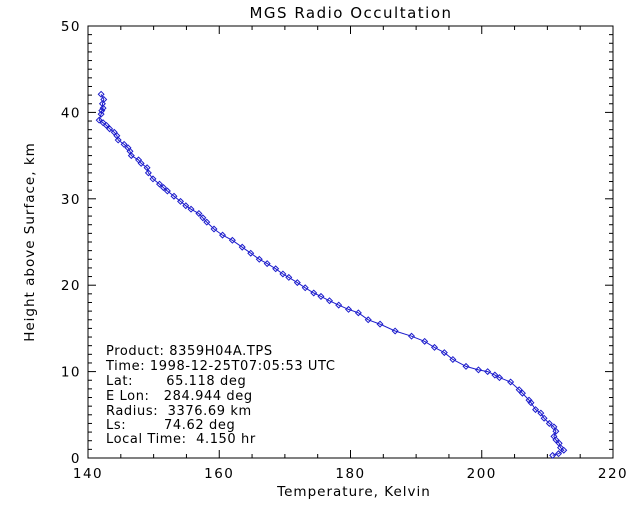 The image size is (640, 512). Describe the element at coordinates (219, 474) in the screenshot. I see `x-tick-label: 160` at that location.